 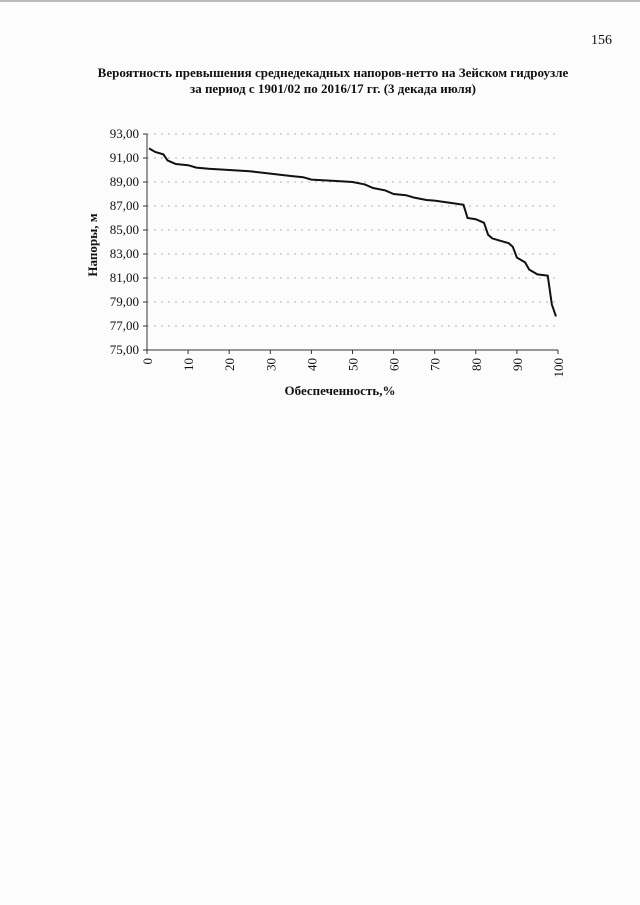 What do you see at coordinates (124, 349) in the screenshot?
I see `y-tick-label: 75,00` at bounding box center [124, 349].